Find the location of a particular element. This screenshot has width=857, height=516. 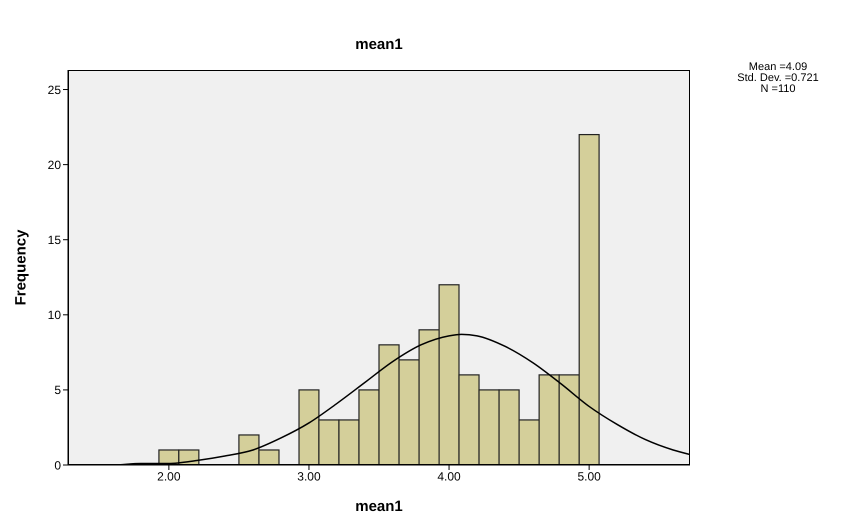

text: Std. Dev. =0.721 is located at coordinates (778, 78).